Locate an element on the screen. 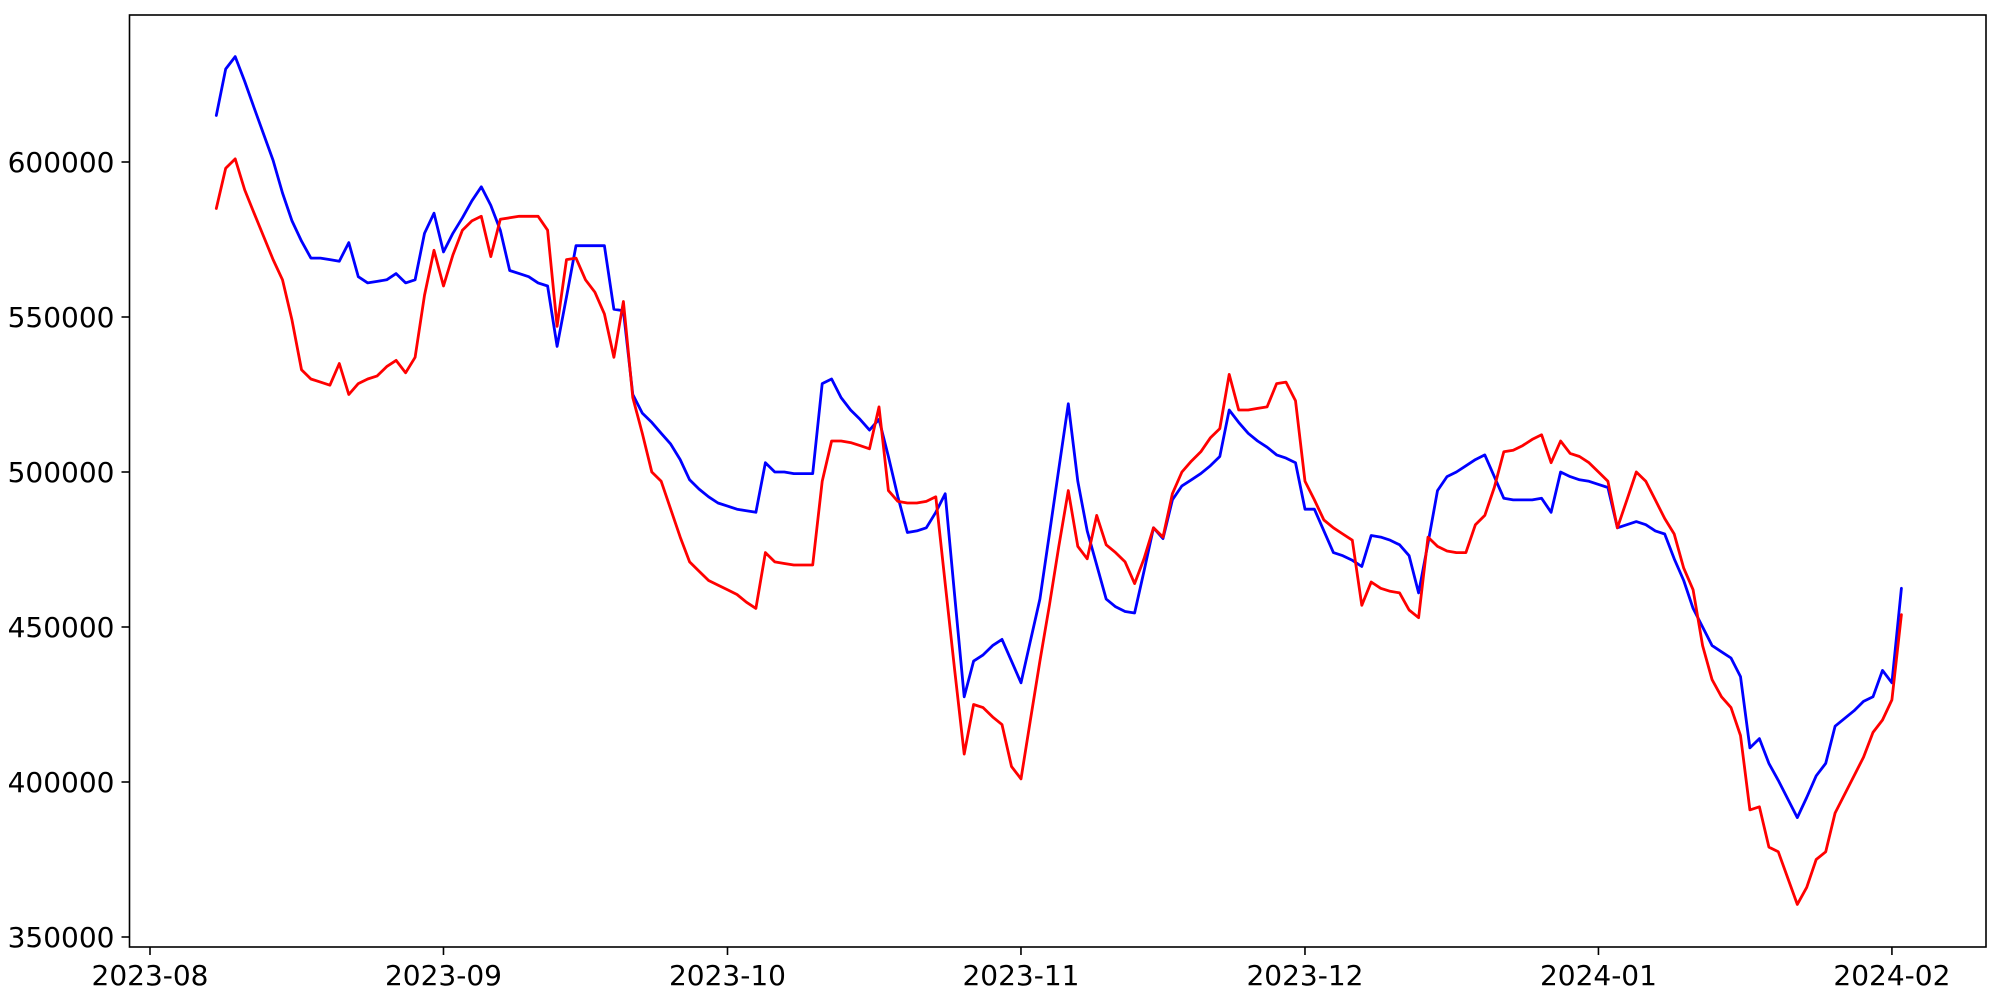  y-tick-label: 350000 is located at coordinates (61, 937).